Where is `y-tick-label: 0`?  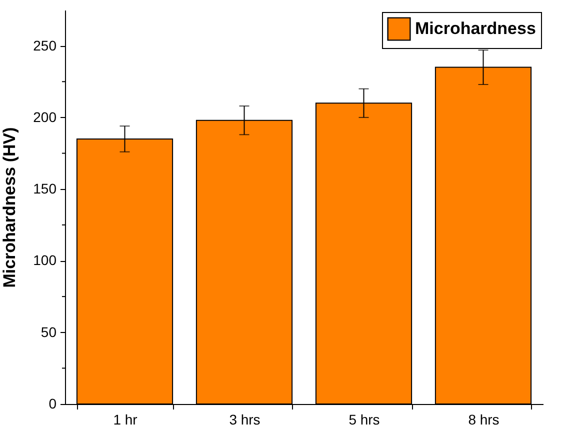
y-tick-label: 0 is located at coordinates (52, 404).